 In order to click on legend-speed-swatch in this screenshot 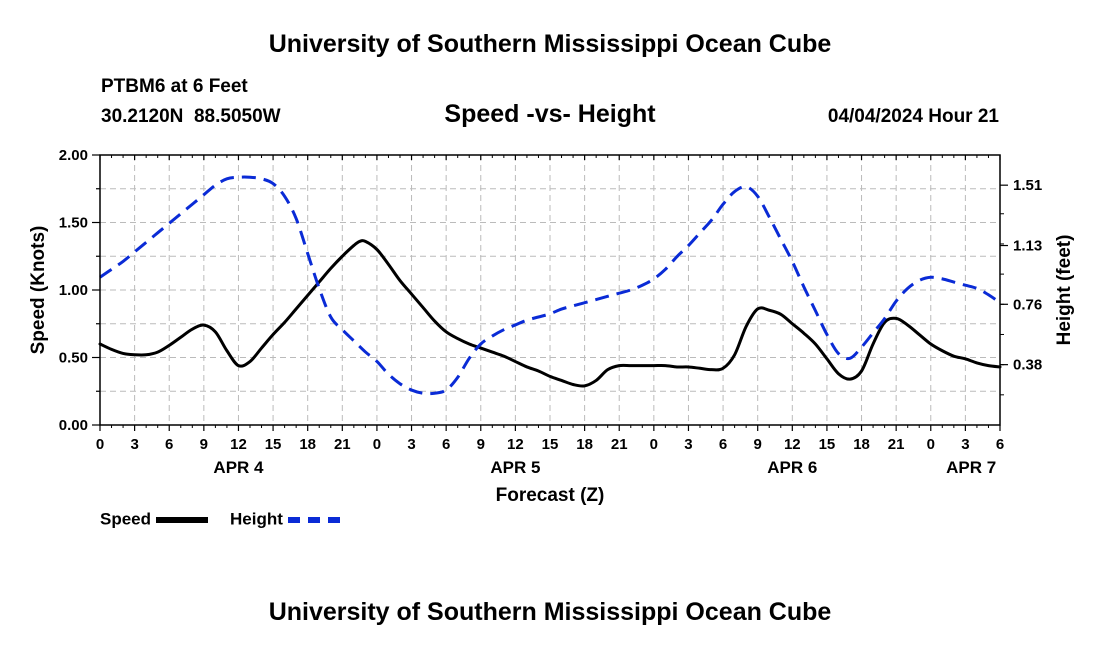, I will do `click(181, 519)`.